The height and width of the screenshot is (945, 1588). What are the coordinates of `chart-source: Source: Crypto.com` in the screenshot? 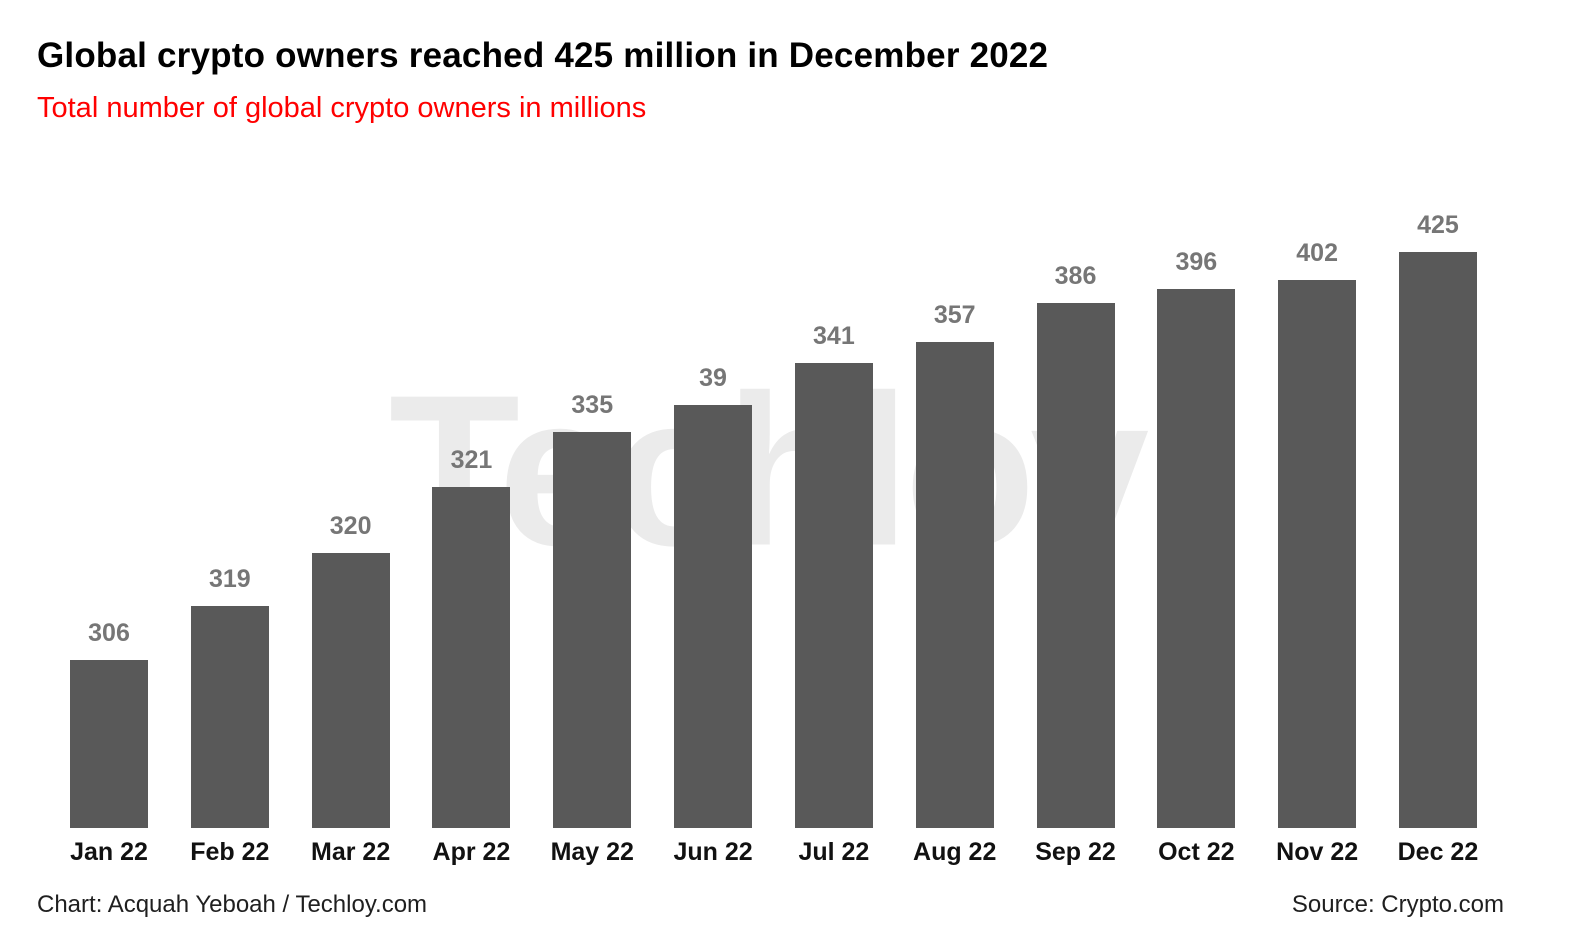 It's located at (1397, 904).